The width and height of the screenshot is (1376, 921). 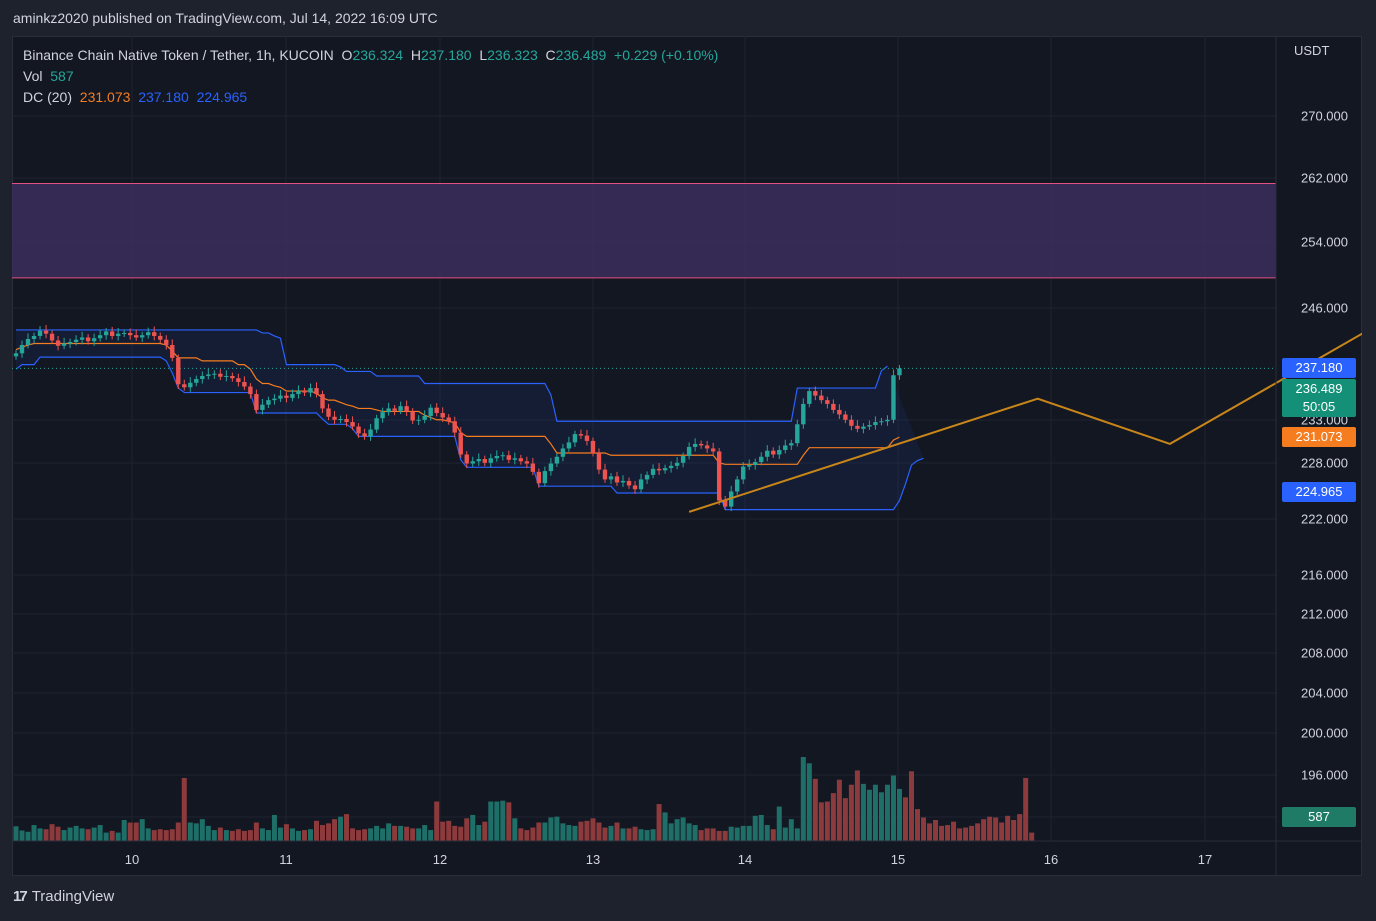 What do you see at coordinates (415, 55) in the screenshot?
I see `high-label: H` at bounding box center [415, 55].